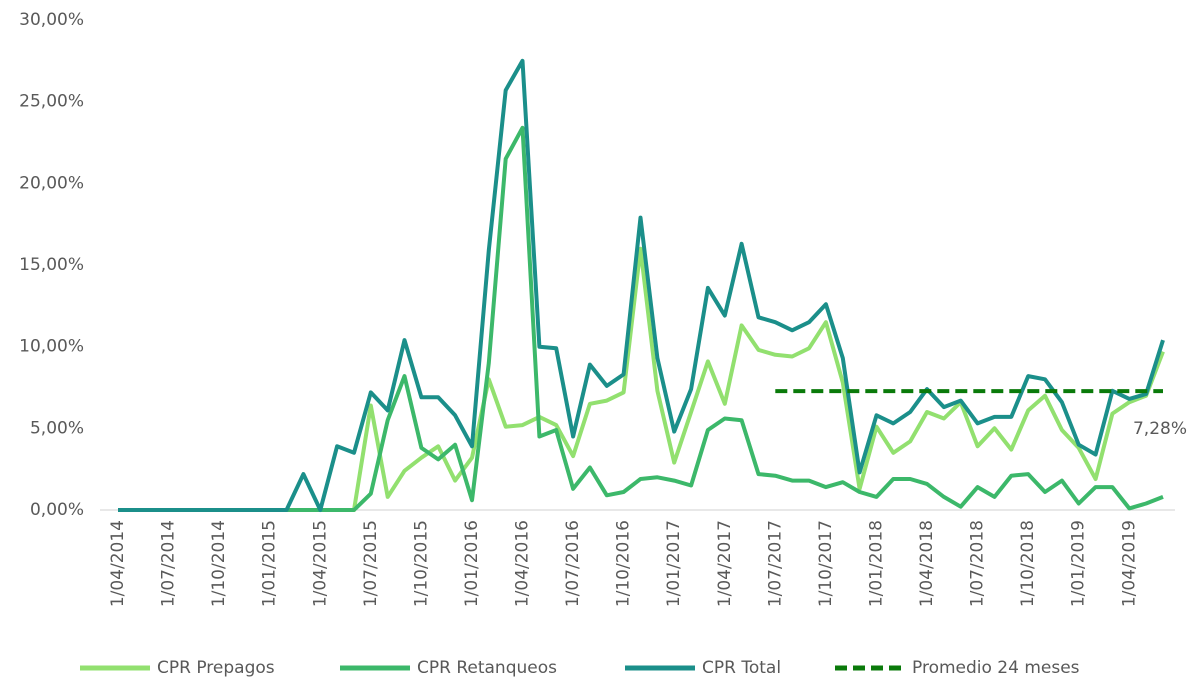 The image size is (1199, 683). I want to click on x-tick-label: 1/10/2014, so click(219, 563).